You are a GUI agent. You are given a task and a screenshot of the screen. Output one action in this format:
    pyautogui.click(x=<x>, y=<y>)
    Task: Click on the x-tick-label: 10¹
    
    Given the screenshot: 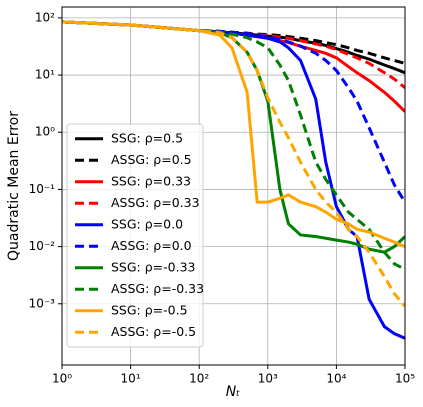 What is the action you would take?
    pyautogui.click(x=131, y=379)
    